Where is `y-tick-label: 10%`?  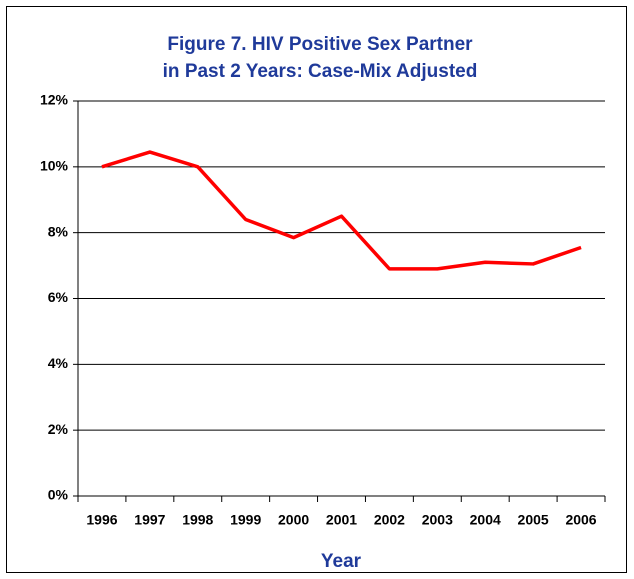 y-tick-label: 10% is located at coordinates (54, 166).